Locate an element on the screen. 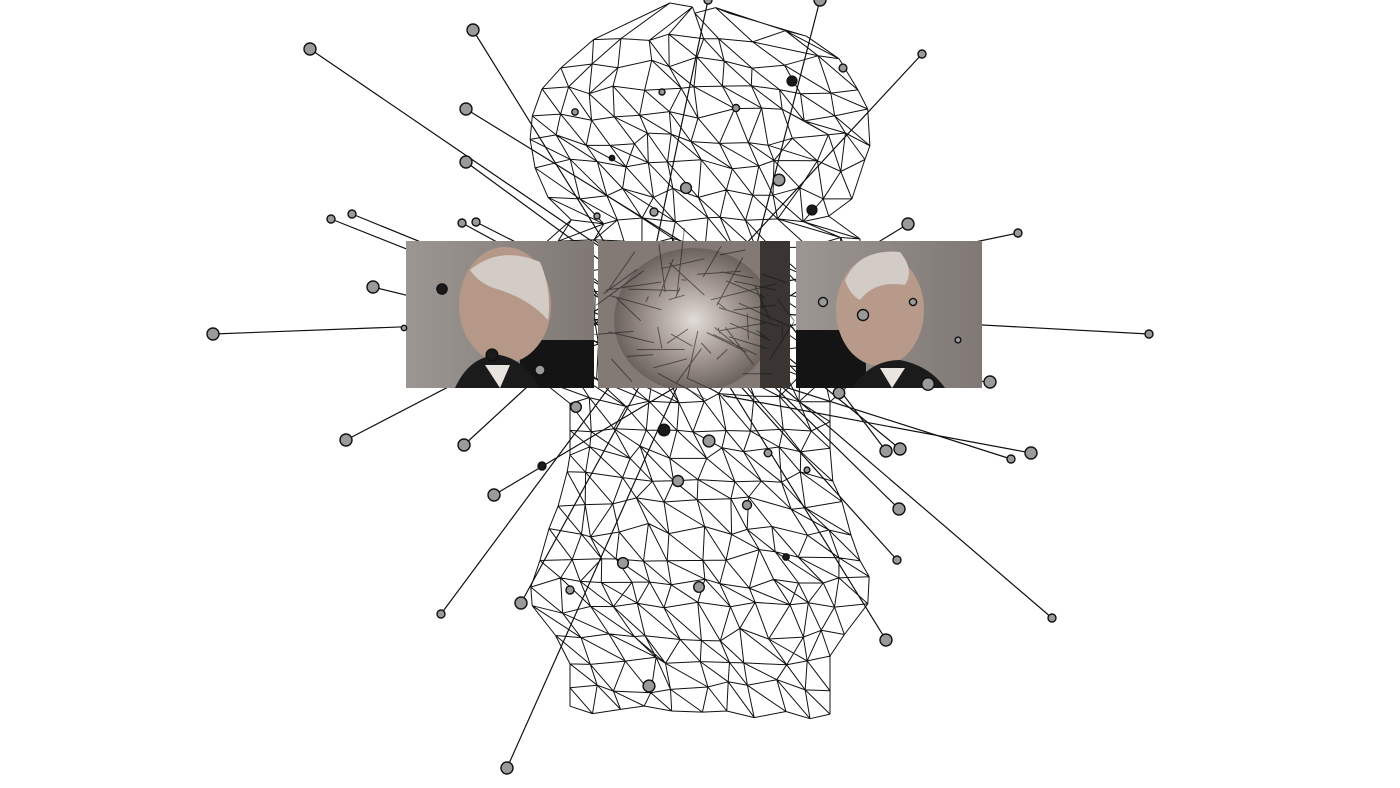 The image size is (1400, 788). face-photo-right-profile is located at coordinates (889, 314).